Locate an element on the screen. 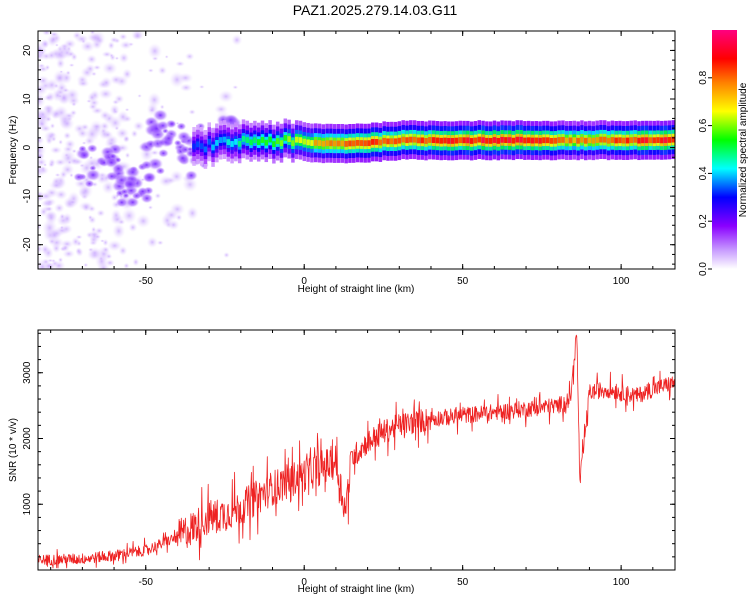 The image size is (750, 600). x-tick-label: 50 is located at coordinates (463, 281).